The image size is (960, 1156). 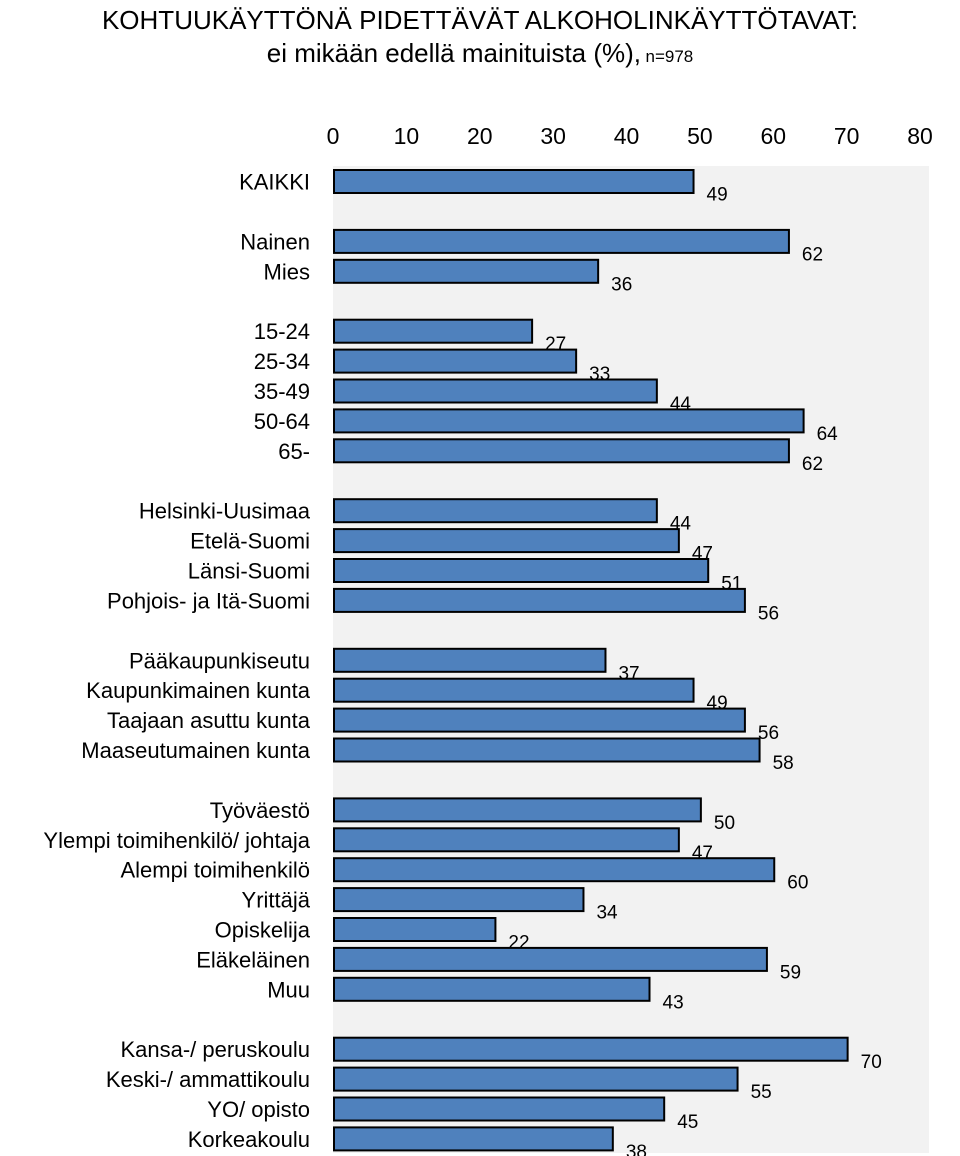 What do you see at coordinates (407, 136) in the screenshot?
I see `x-tick-label: 10` at bounding box center [407, 136].